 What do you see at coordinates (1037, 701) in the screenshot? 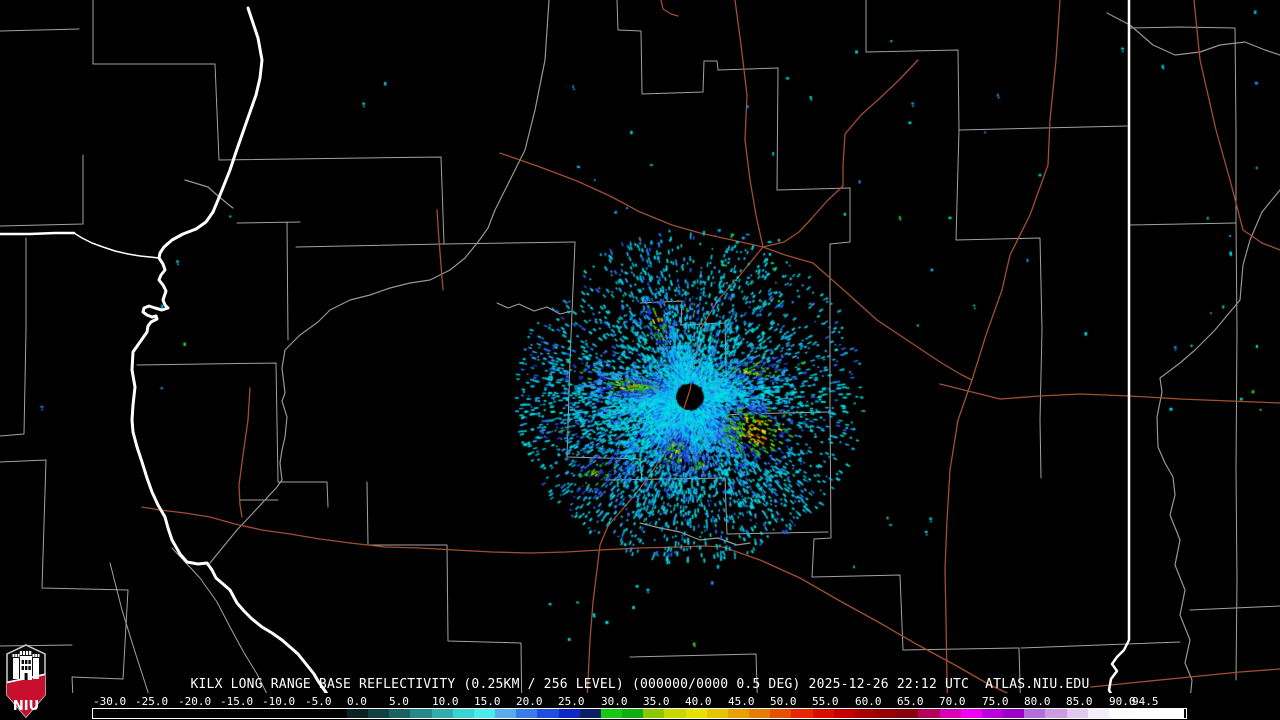
I see `colorbar-tick-label: 80.0` at bounding box center [1037, 701].